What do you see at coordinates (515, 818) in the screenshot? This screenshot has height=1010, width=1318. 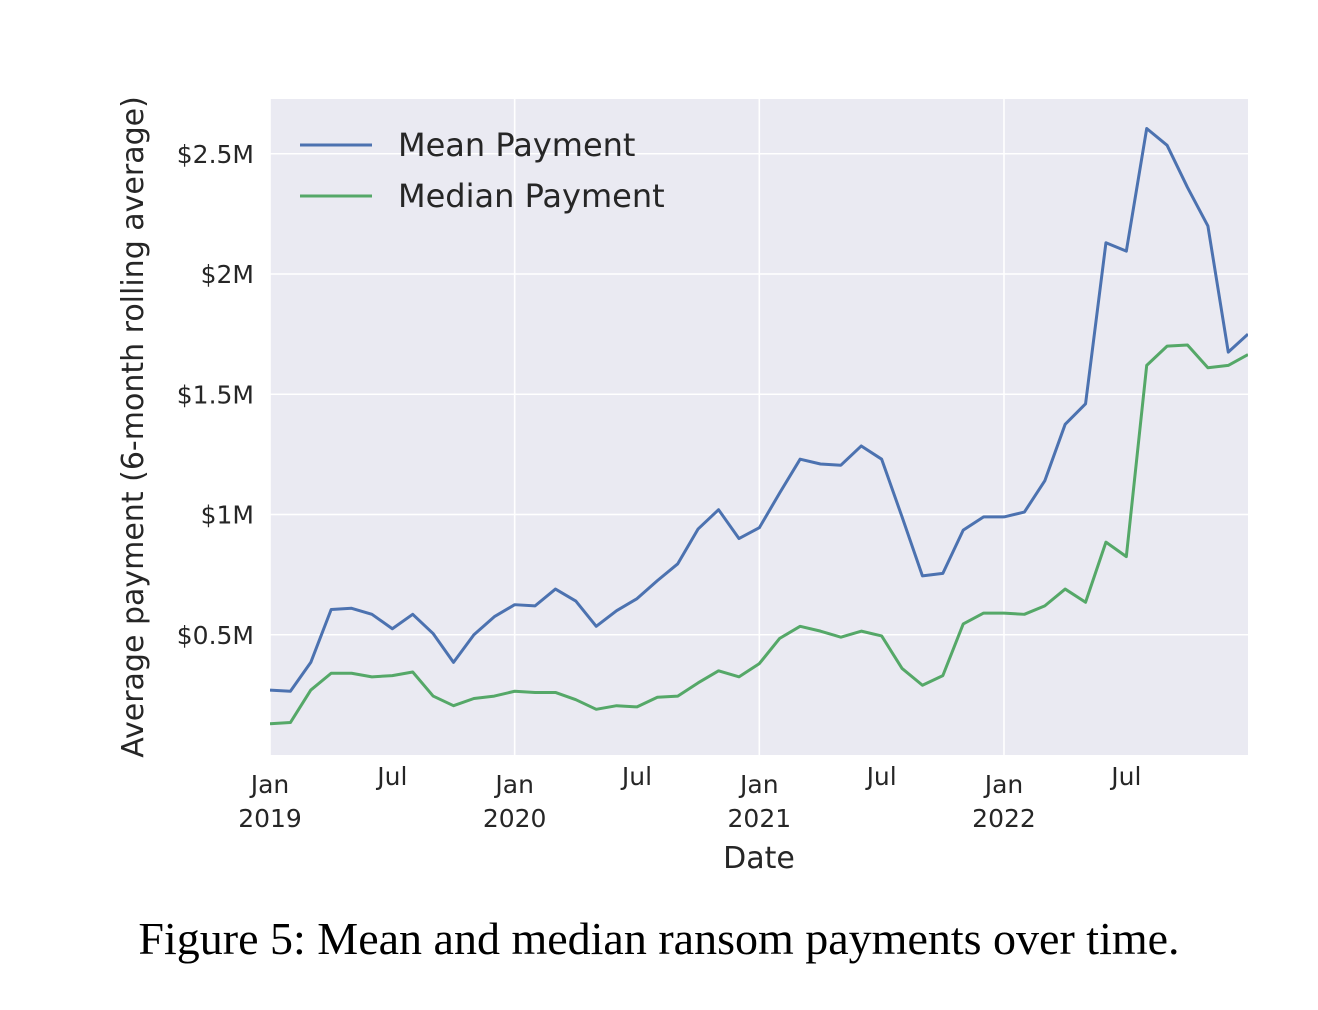 I see `x-tick-year-label: 2020` at bounding box center [515, 818].